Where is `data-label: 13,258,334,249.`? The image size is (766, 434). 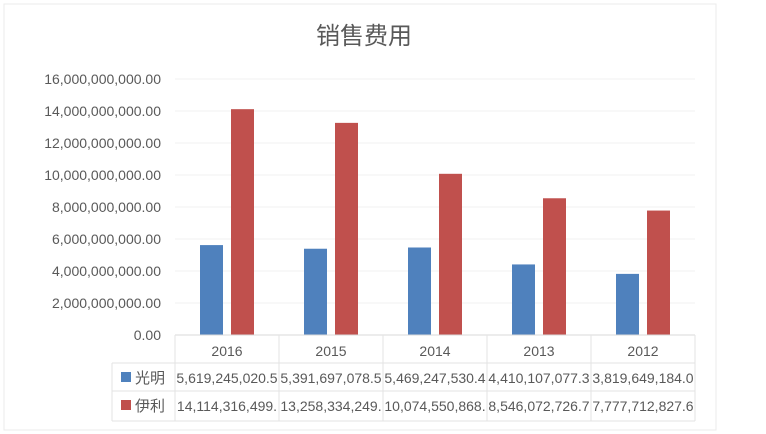
data-label: 13,258,334,249. is located at coordinates (330, 406).